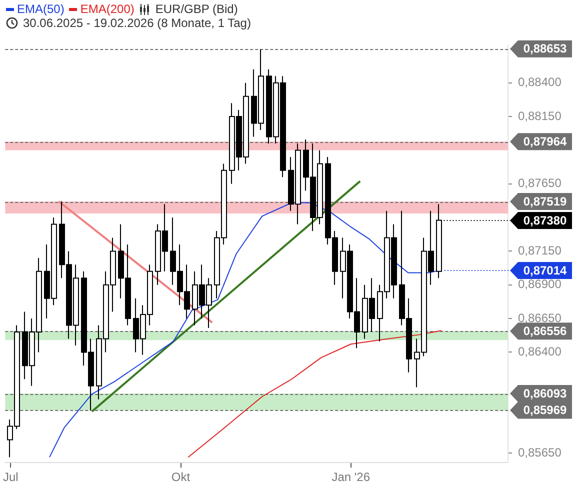 This screenshot has height=488, width=580. Describe the element at coordinates (540, 452) in the screenshot. I see `y-tick-label: 0,85650` at that location.